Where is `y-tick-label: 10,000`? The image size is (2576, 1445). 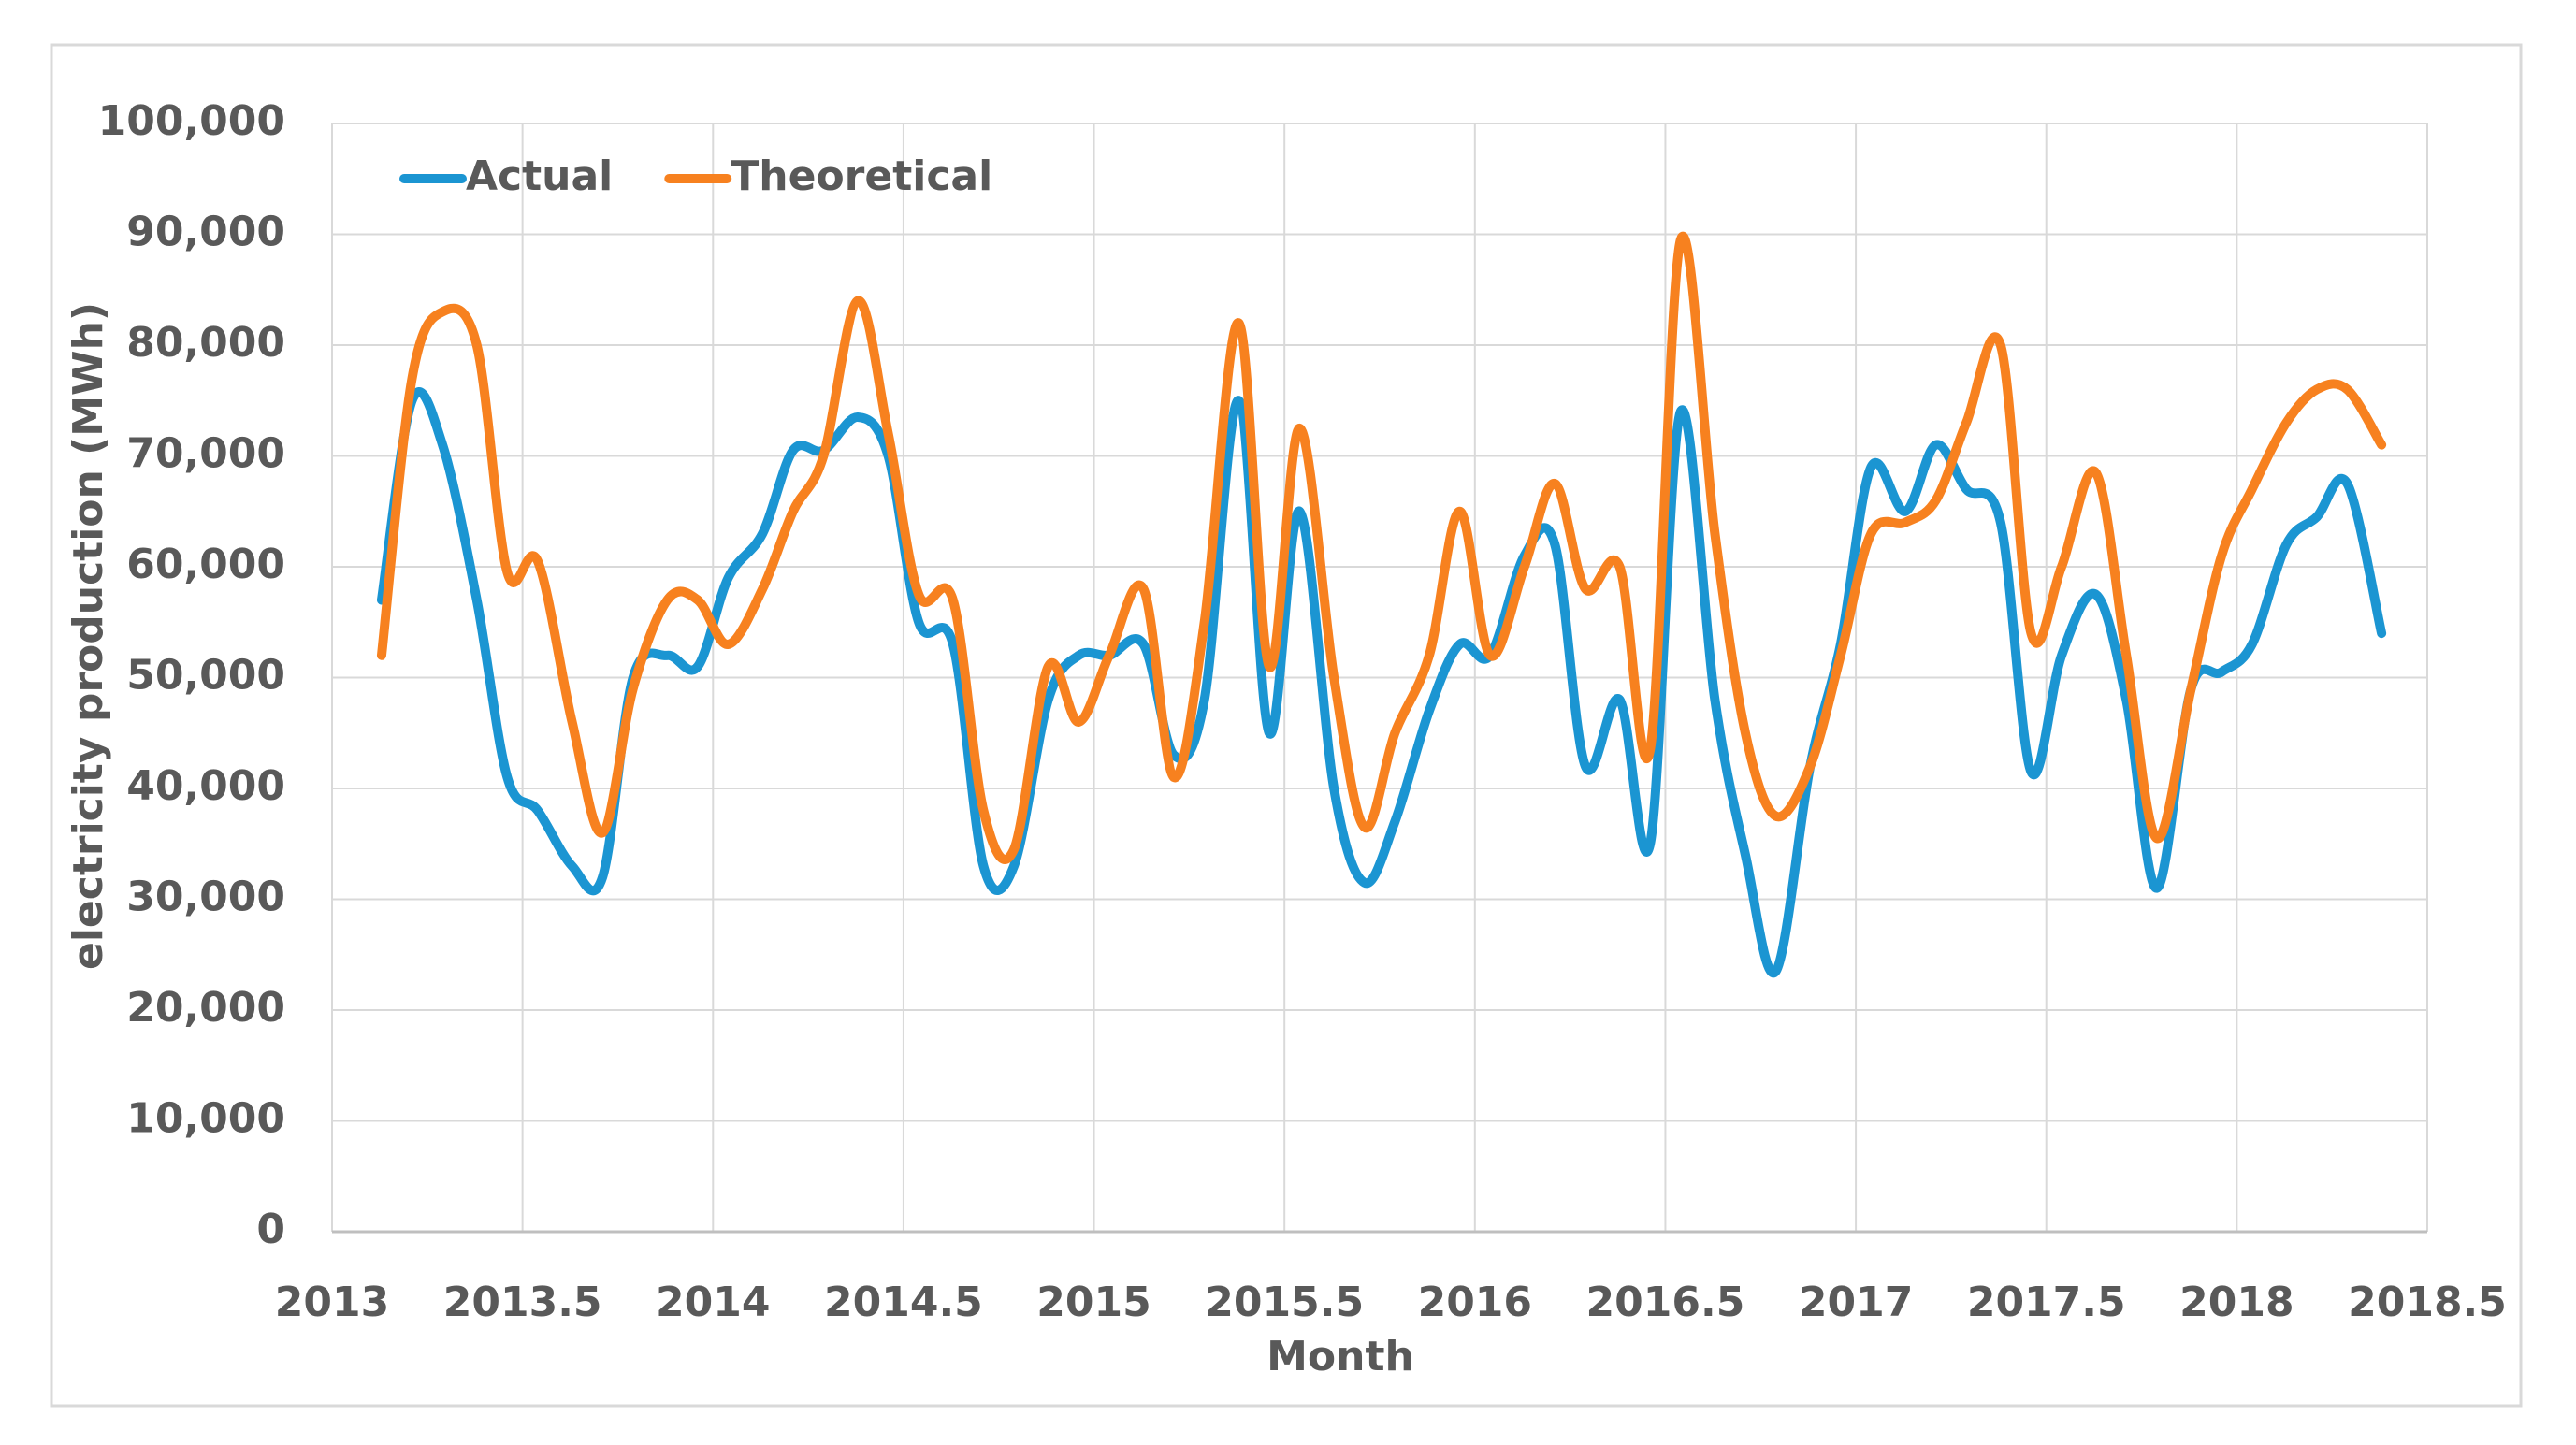
y-tick-label: 10,000 is located at coordinates (205, 1119).